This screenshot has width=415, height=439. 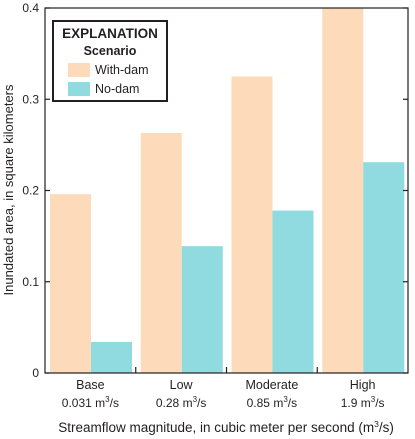 I want to click on legend: EXPLANATION Scenario With-dam No-dam, so click(x=110, y=61).